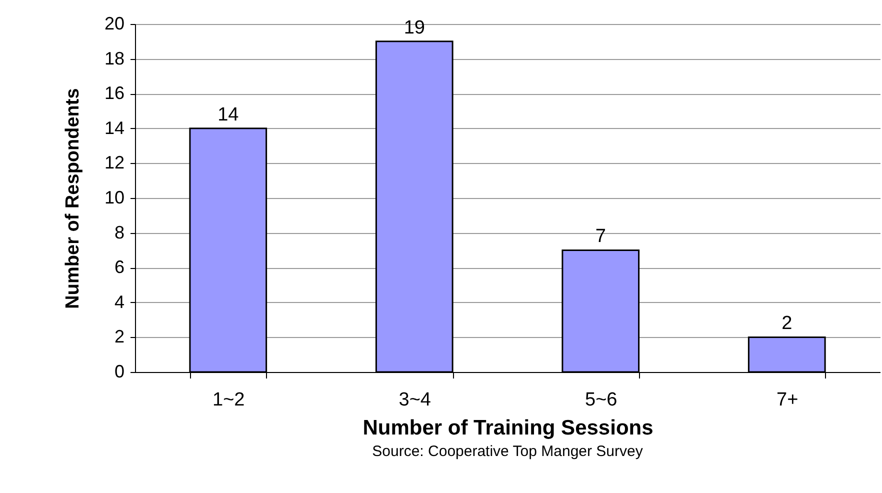 This screenshot has height=493, width=882. What do you see at coordinates (114, 198) in the screenshot?
I see `y-tick-label: 10` at bounding box center [114, 198].